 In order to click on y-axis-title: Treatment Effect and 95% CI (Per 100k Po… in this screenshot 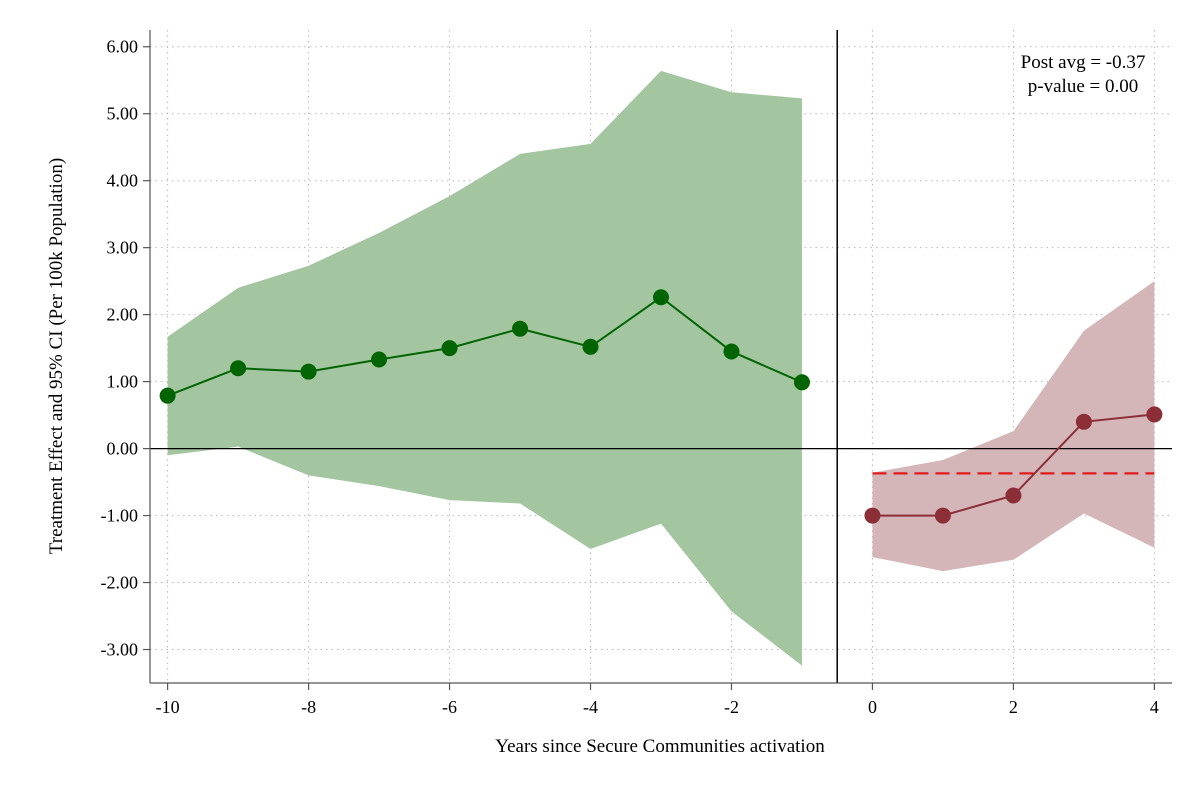, I will do `click(56, 356)`.